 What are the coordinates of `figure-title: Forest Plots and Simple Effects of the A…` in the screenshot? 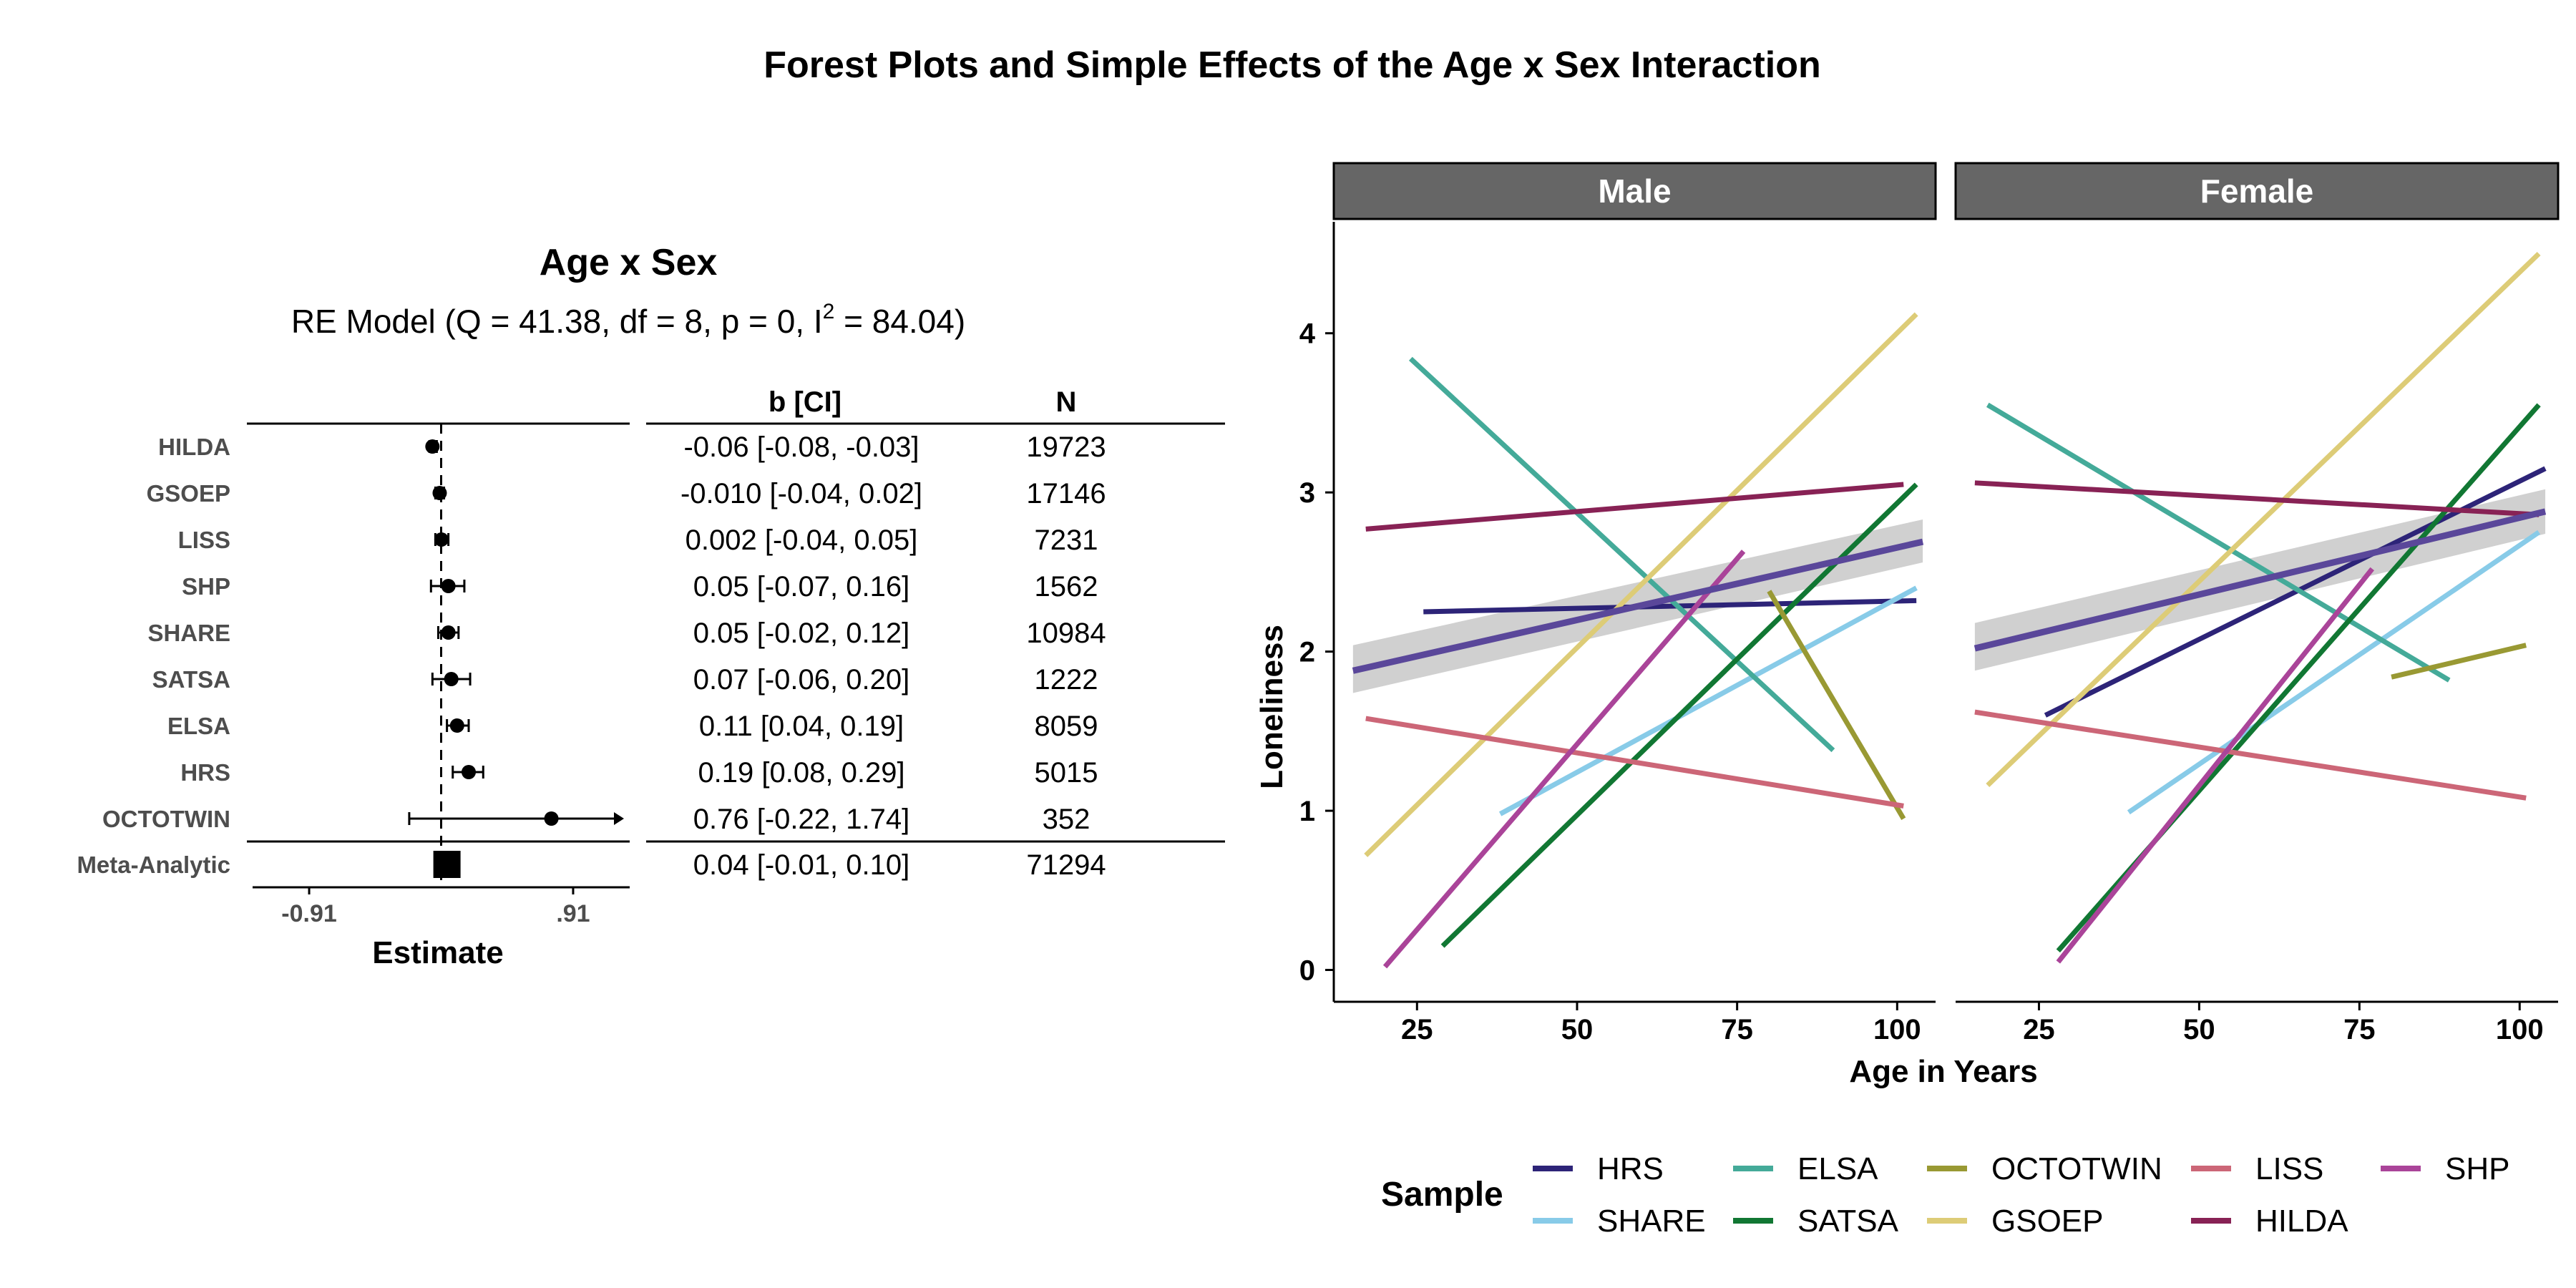 It's located at (1292, 65).